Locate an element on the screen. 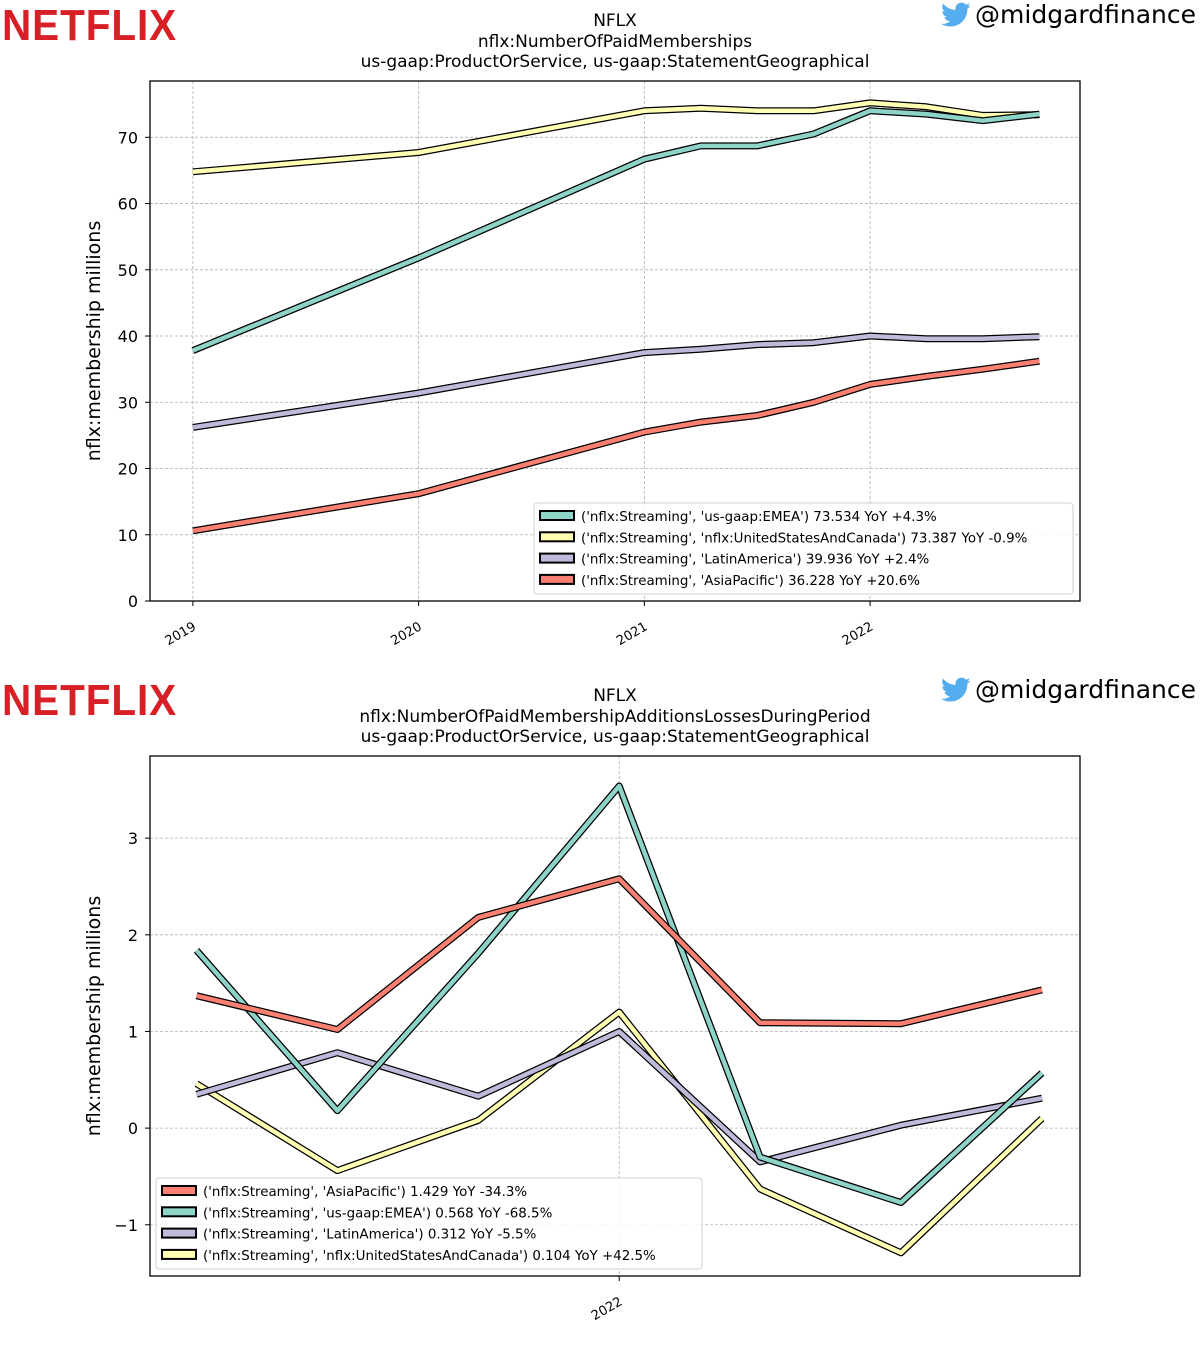 Image resolution: width=1200 pixels, height=1350 pixels. y-tick-label: 10 is located at coordinates (128, 535).